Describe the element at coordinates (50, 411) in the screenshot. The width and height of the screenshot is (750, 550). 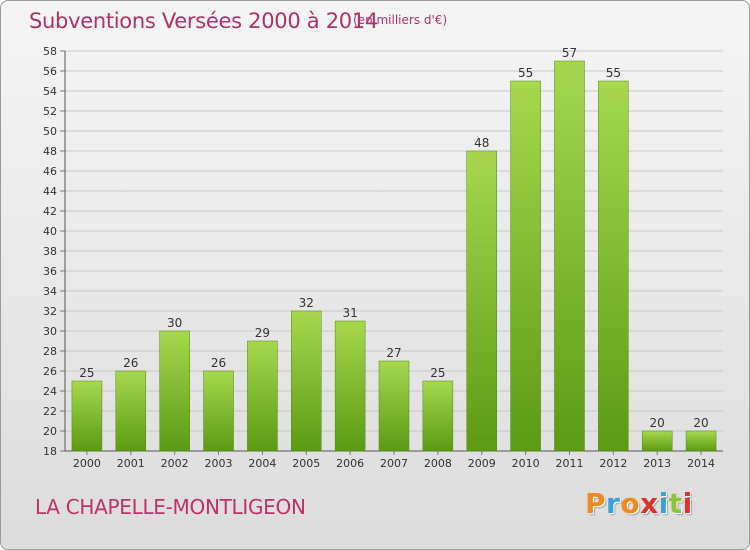
I see `y-tick-label: 22` at that location.